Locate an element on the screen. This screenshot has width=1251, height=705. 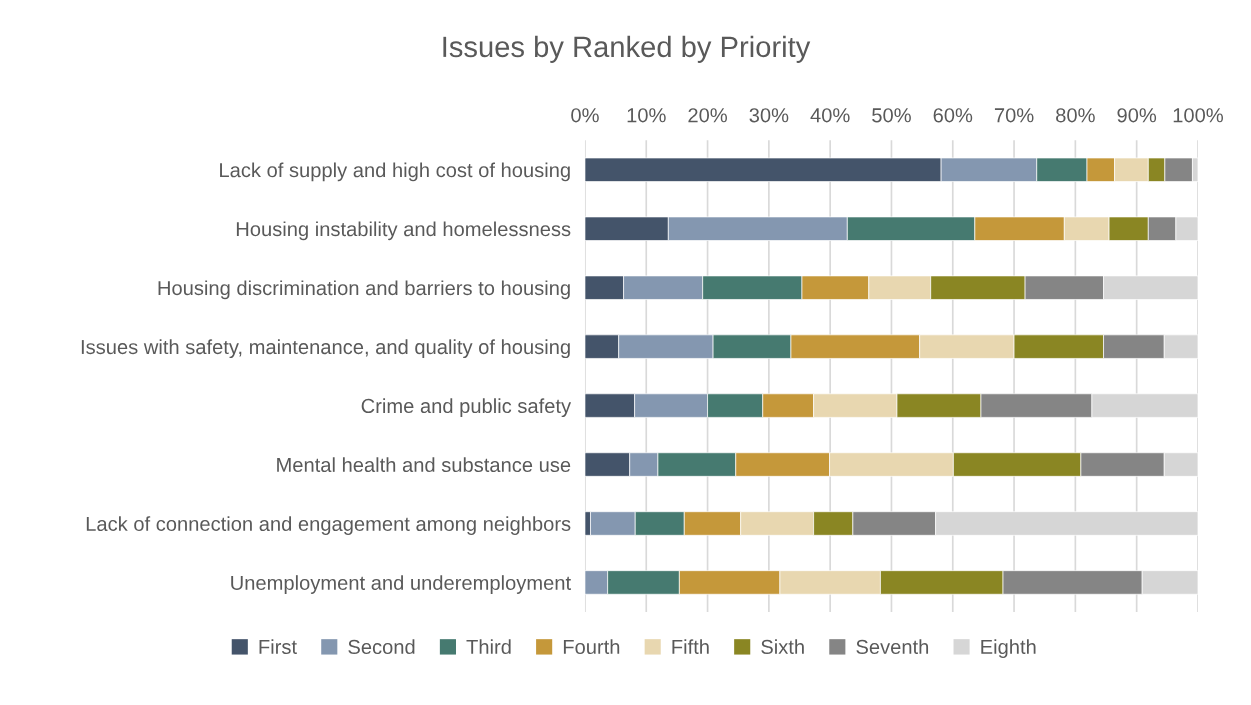
y-tick-label: Housing discrimination and barriers to housing is located at coordinates (364, 290).